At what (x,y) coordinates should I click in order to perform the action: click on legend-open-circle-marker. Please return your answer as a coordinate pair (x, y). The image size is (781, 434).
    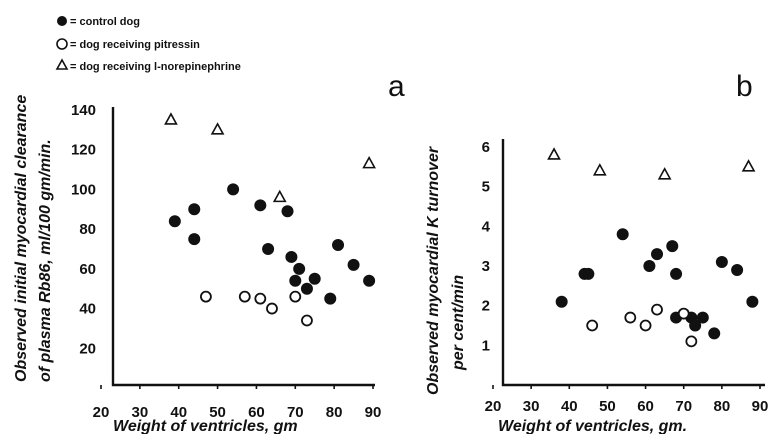
    Looking at the image, I should click on (62, 44).